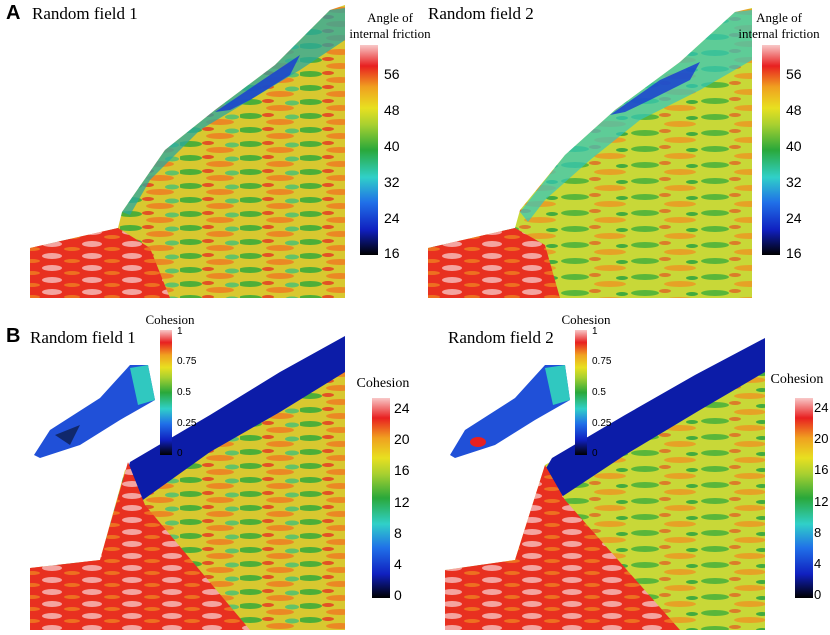 This screenshot has height=635, width=830. What do you see at coordinates (392, 110) in the screenshot?
I see `colorbar-a1-tick: 48` at bounding box center [392, 110].